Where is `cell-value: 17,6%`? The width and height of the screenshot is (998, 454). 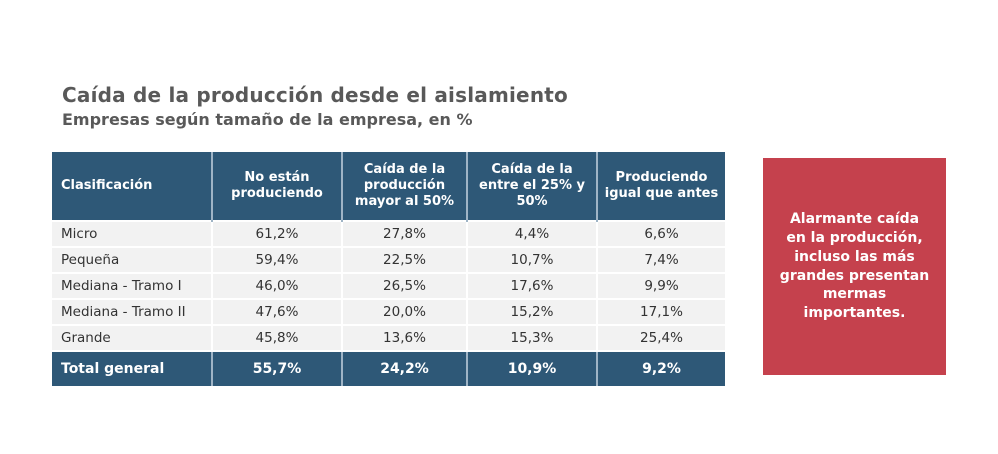 cell-value: 17,6% is located at coordinates (531, 285).